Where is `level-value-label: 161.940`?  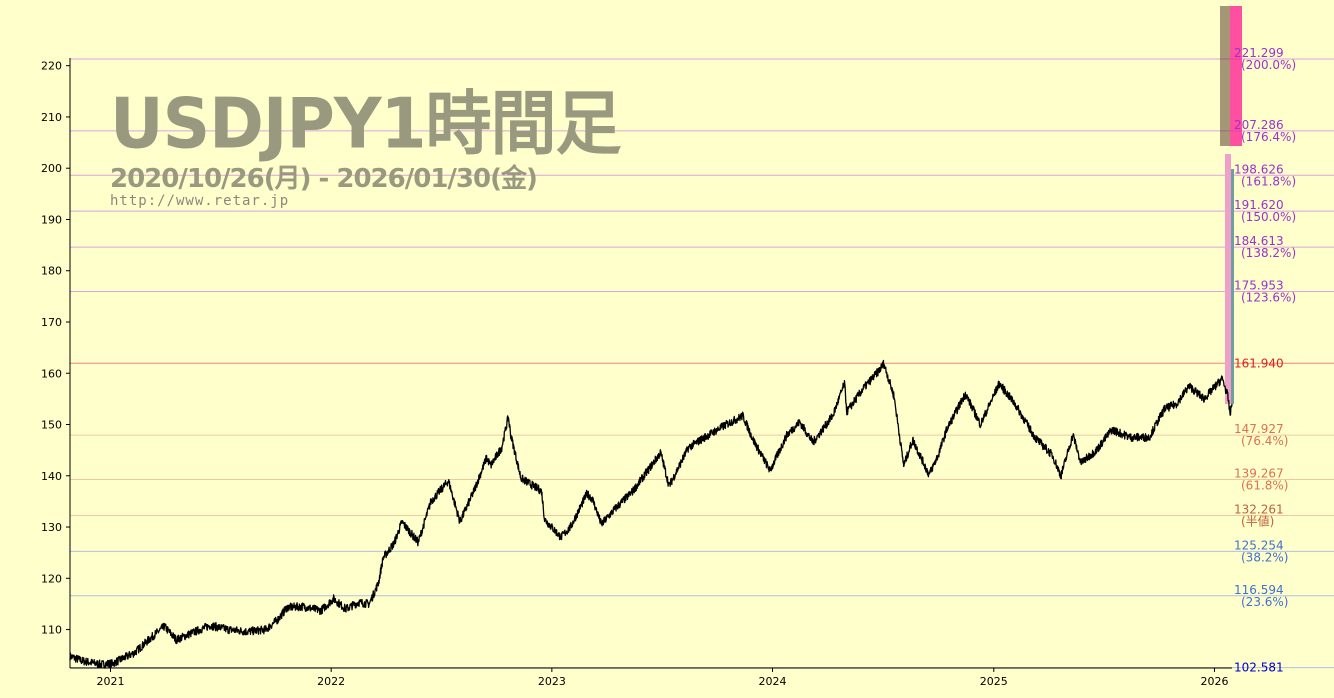
level-value-label: 161.940 is located at coordinates (1259, 363).